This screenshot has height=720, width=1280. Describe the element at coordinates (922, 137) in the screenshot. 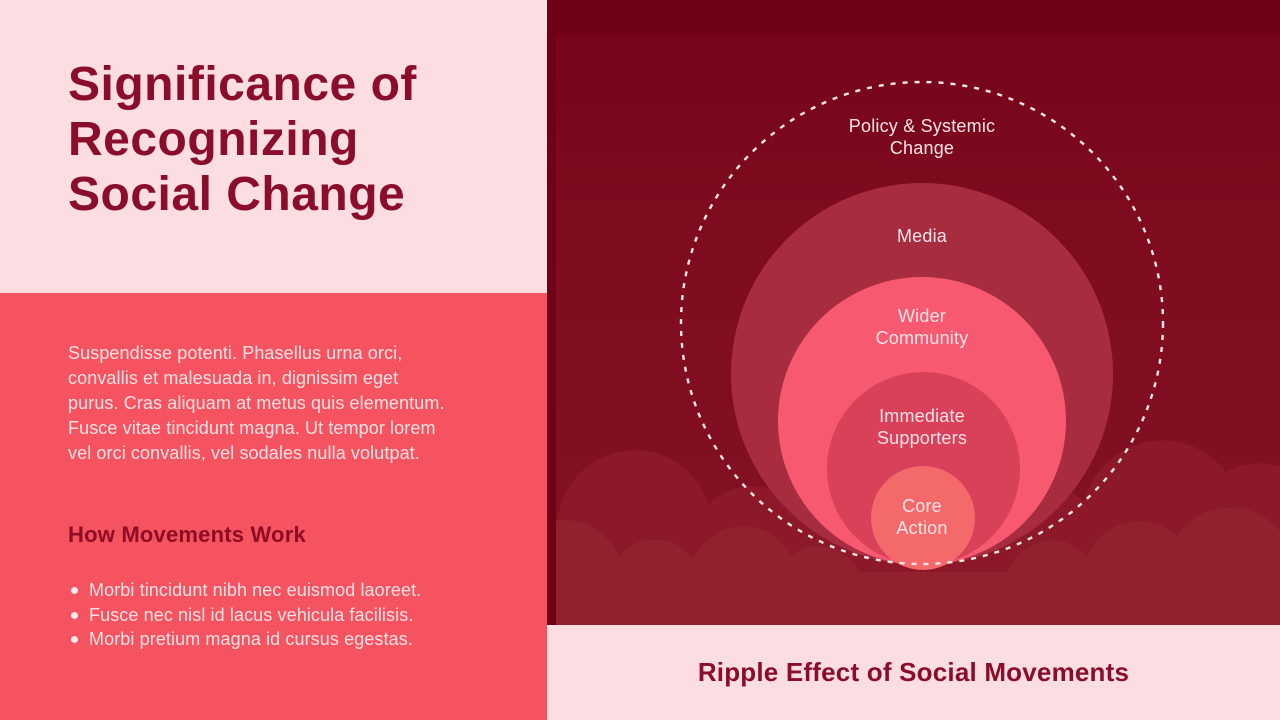

I see `ring-label-policy: Policy & Systemic Change` at that location.